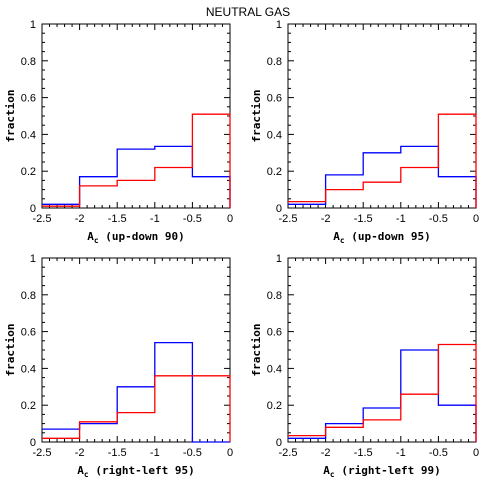 The height and width of the screenshot is (496, 496). I want to click on x-axis-label: Ac (up-down 90), so click(136, 237).